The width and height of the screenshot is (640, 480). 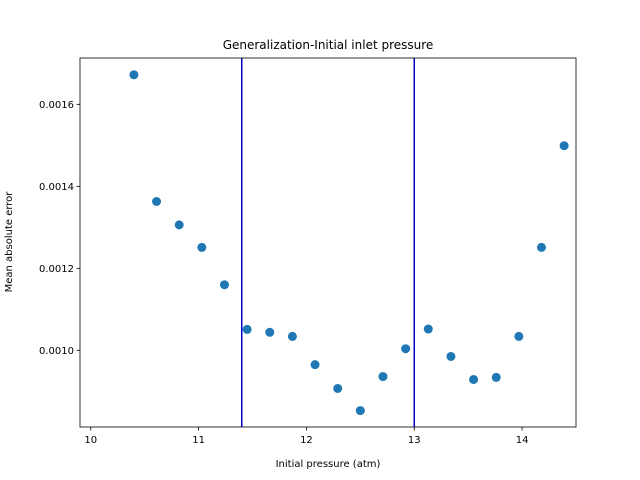 I want to click on y-tick-label-2: 0.0014, so click(x=56, y=187).